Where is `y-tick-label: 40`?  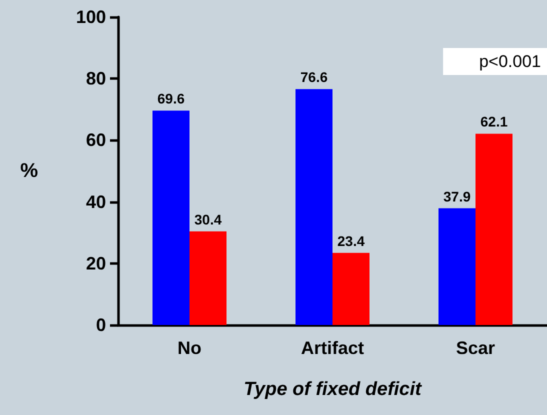
y-tick-label: 40 is located at coordinates (96, 202).